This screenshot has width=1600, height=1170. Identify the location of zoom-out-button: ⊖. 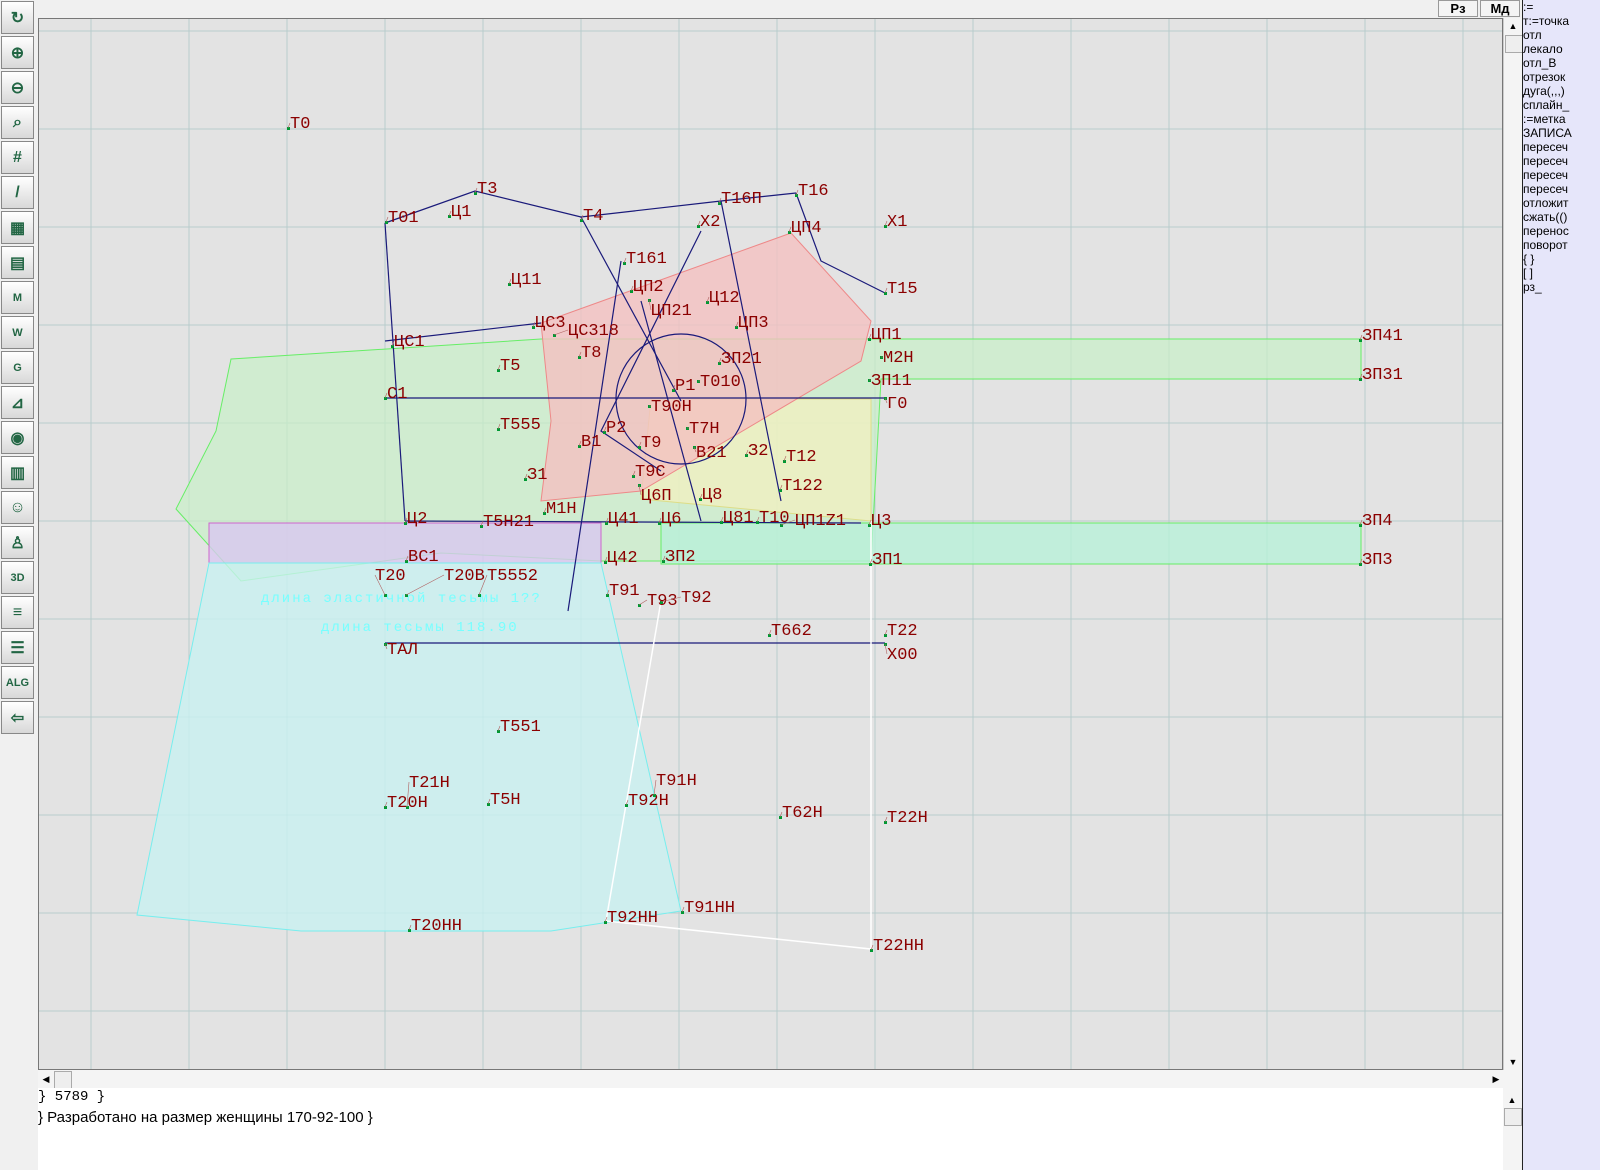
(17, 87).